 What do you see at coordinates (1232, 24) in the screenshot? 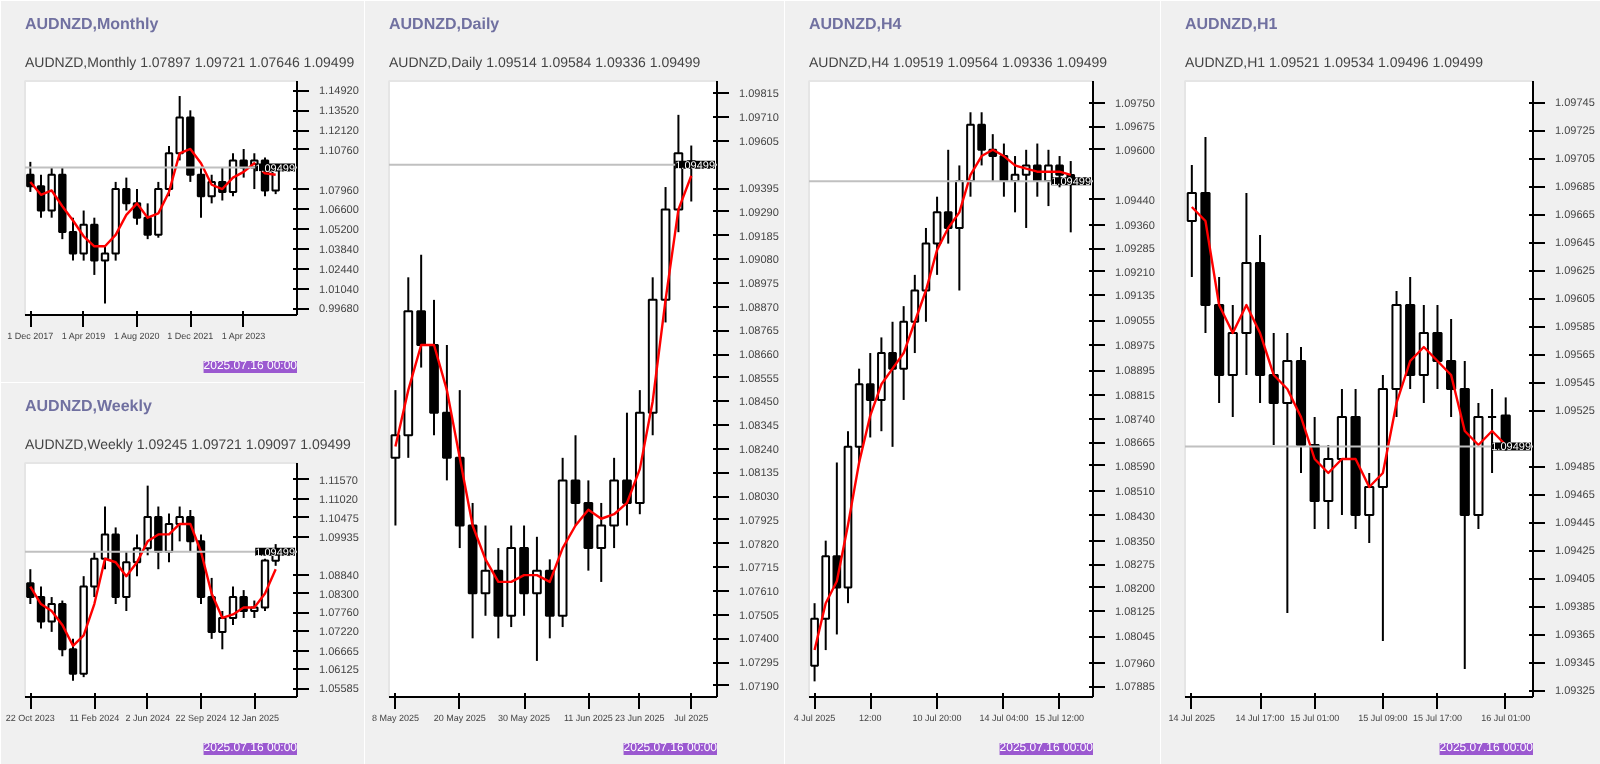
I see `chart-title: AUDNZD,H1` at bounding box center [1232, 24].